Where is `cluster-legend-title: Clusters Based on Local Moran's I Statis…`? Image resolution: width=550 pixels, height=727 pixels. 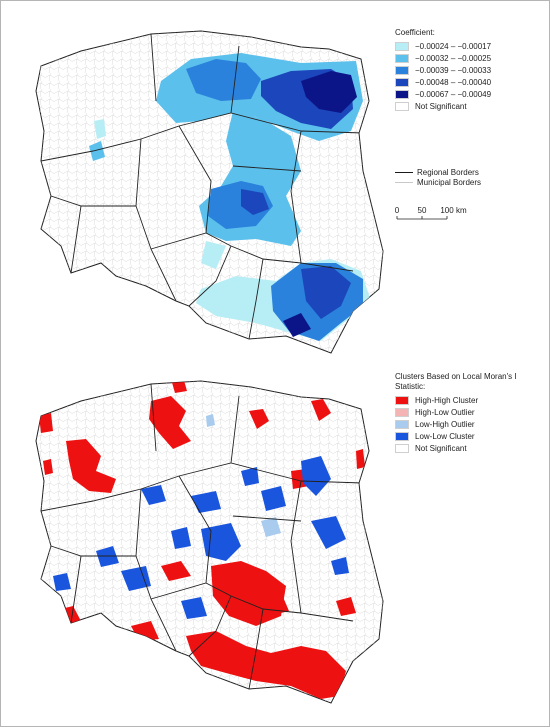 cluster-legend-title: Clusters Based on Local Moran's I Statis… is located at coordinates (456, 381).